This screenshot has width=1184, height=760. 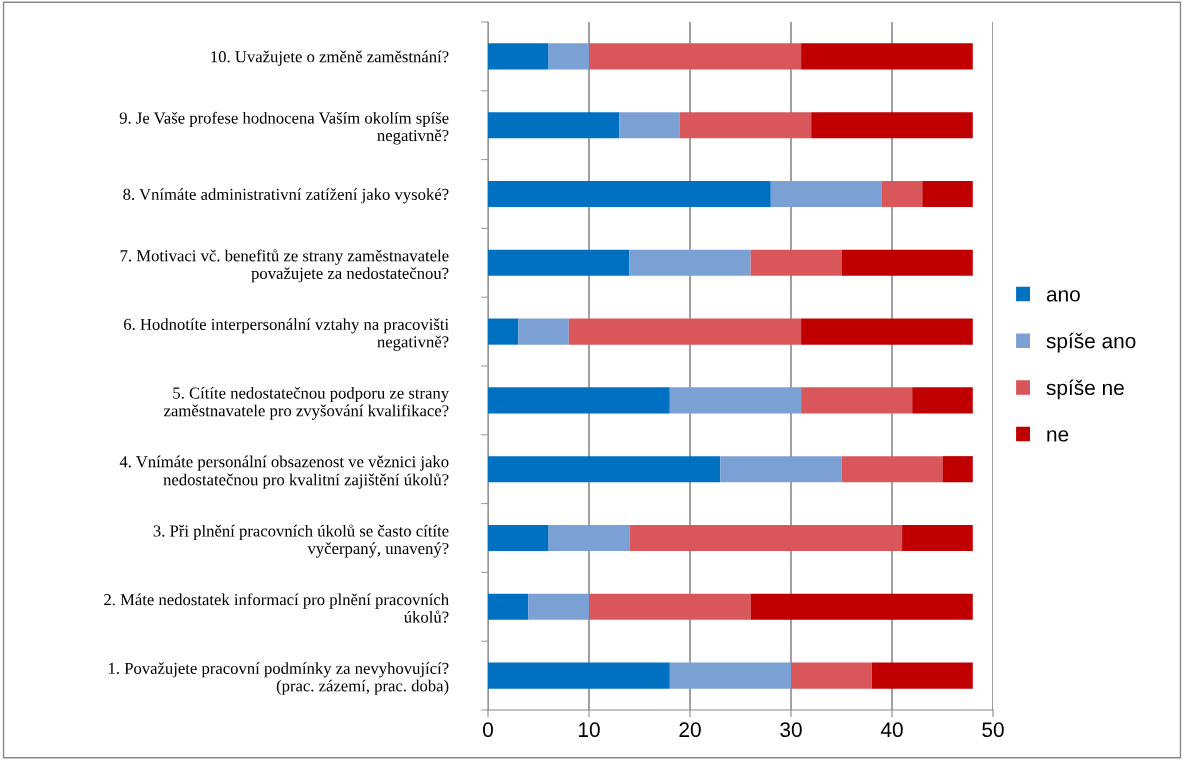 What do you see at coordinates (286, 196) in the screenshot?
I see `y-tick-label: 8. Vnímáte administrativní zatížení jako vysoké?` at bounding box center [286, 196].